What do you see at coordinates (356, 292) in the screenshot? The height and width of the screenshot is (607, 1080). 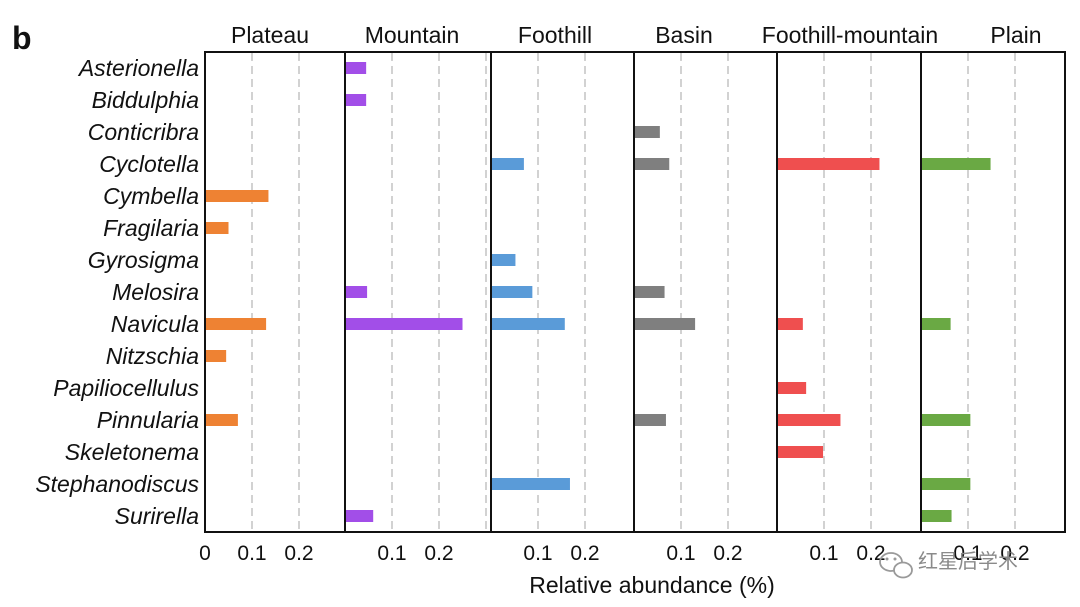 I see `bar-mountain-melosira` at bounding box center [356, 292].